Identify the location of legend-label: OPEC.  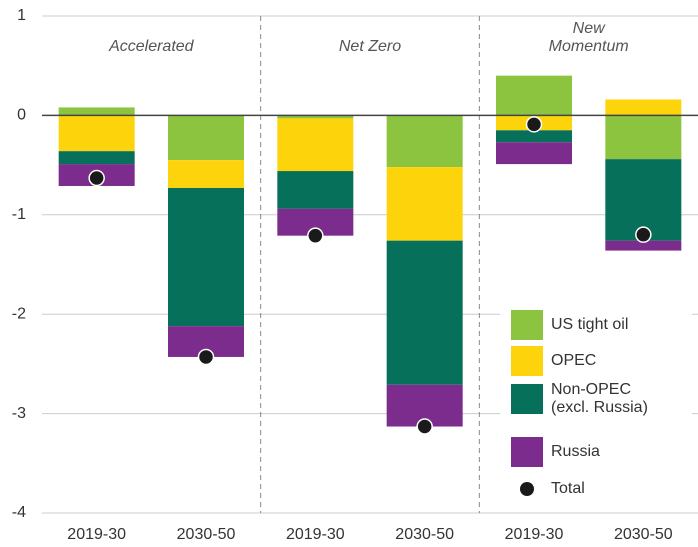
(573, 360).